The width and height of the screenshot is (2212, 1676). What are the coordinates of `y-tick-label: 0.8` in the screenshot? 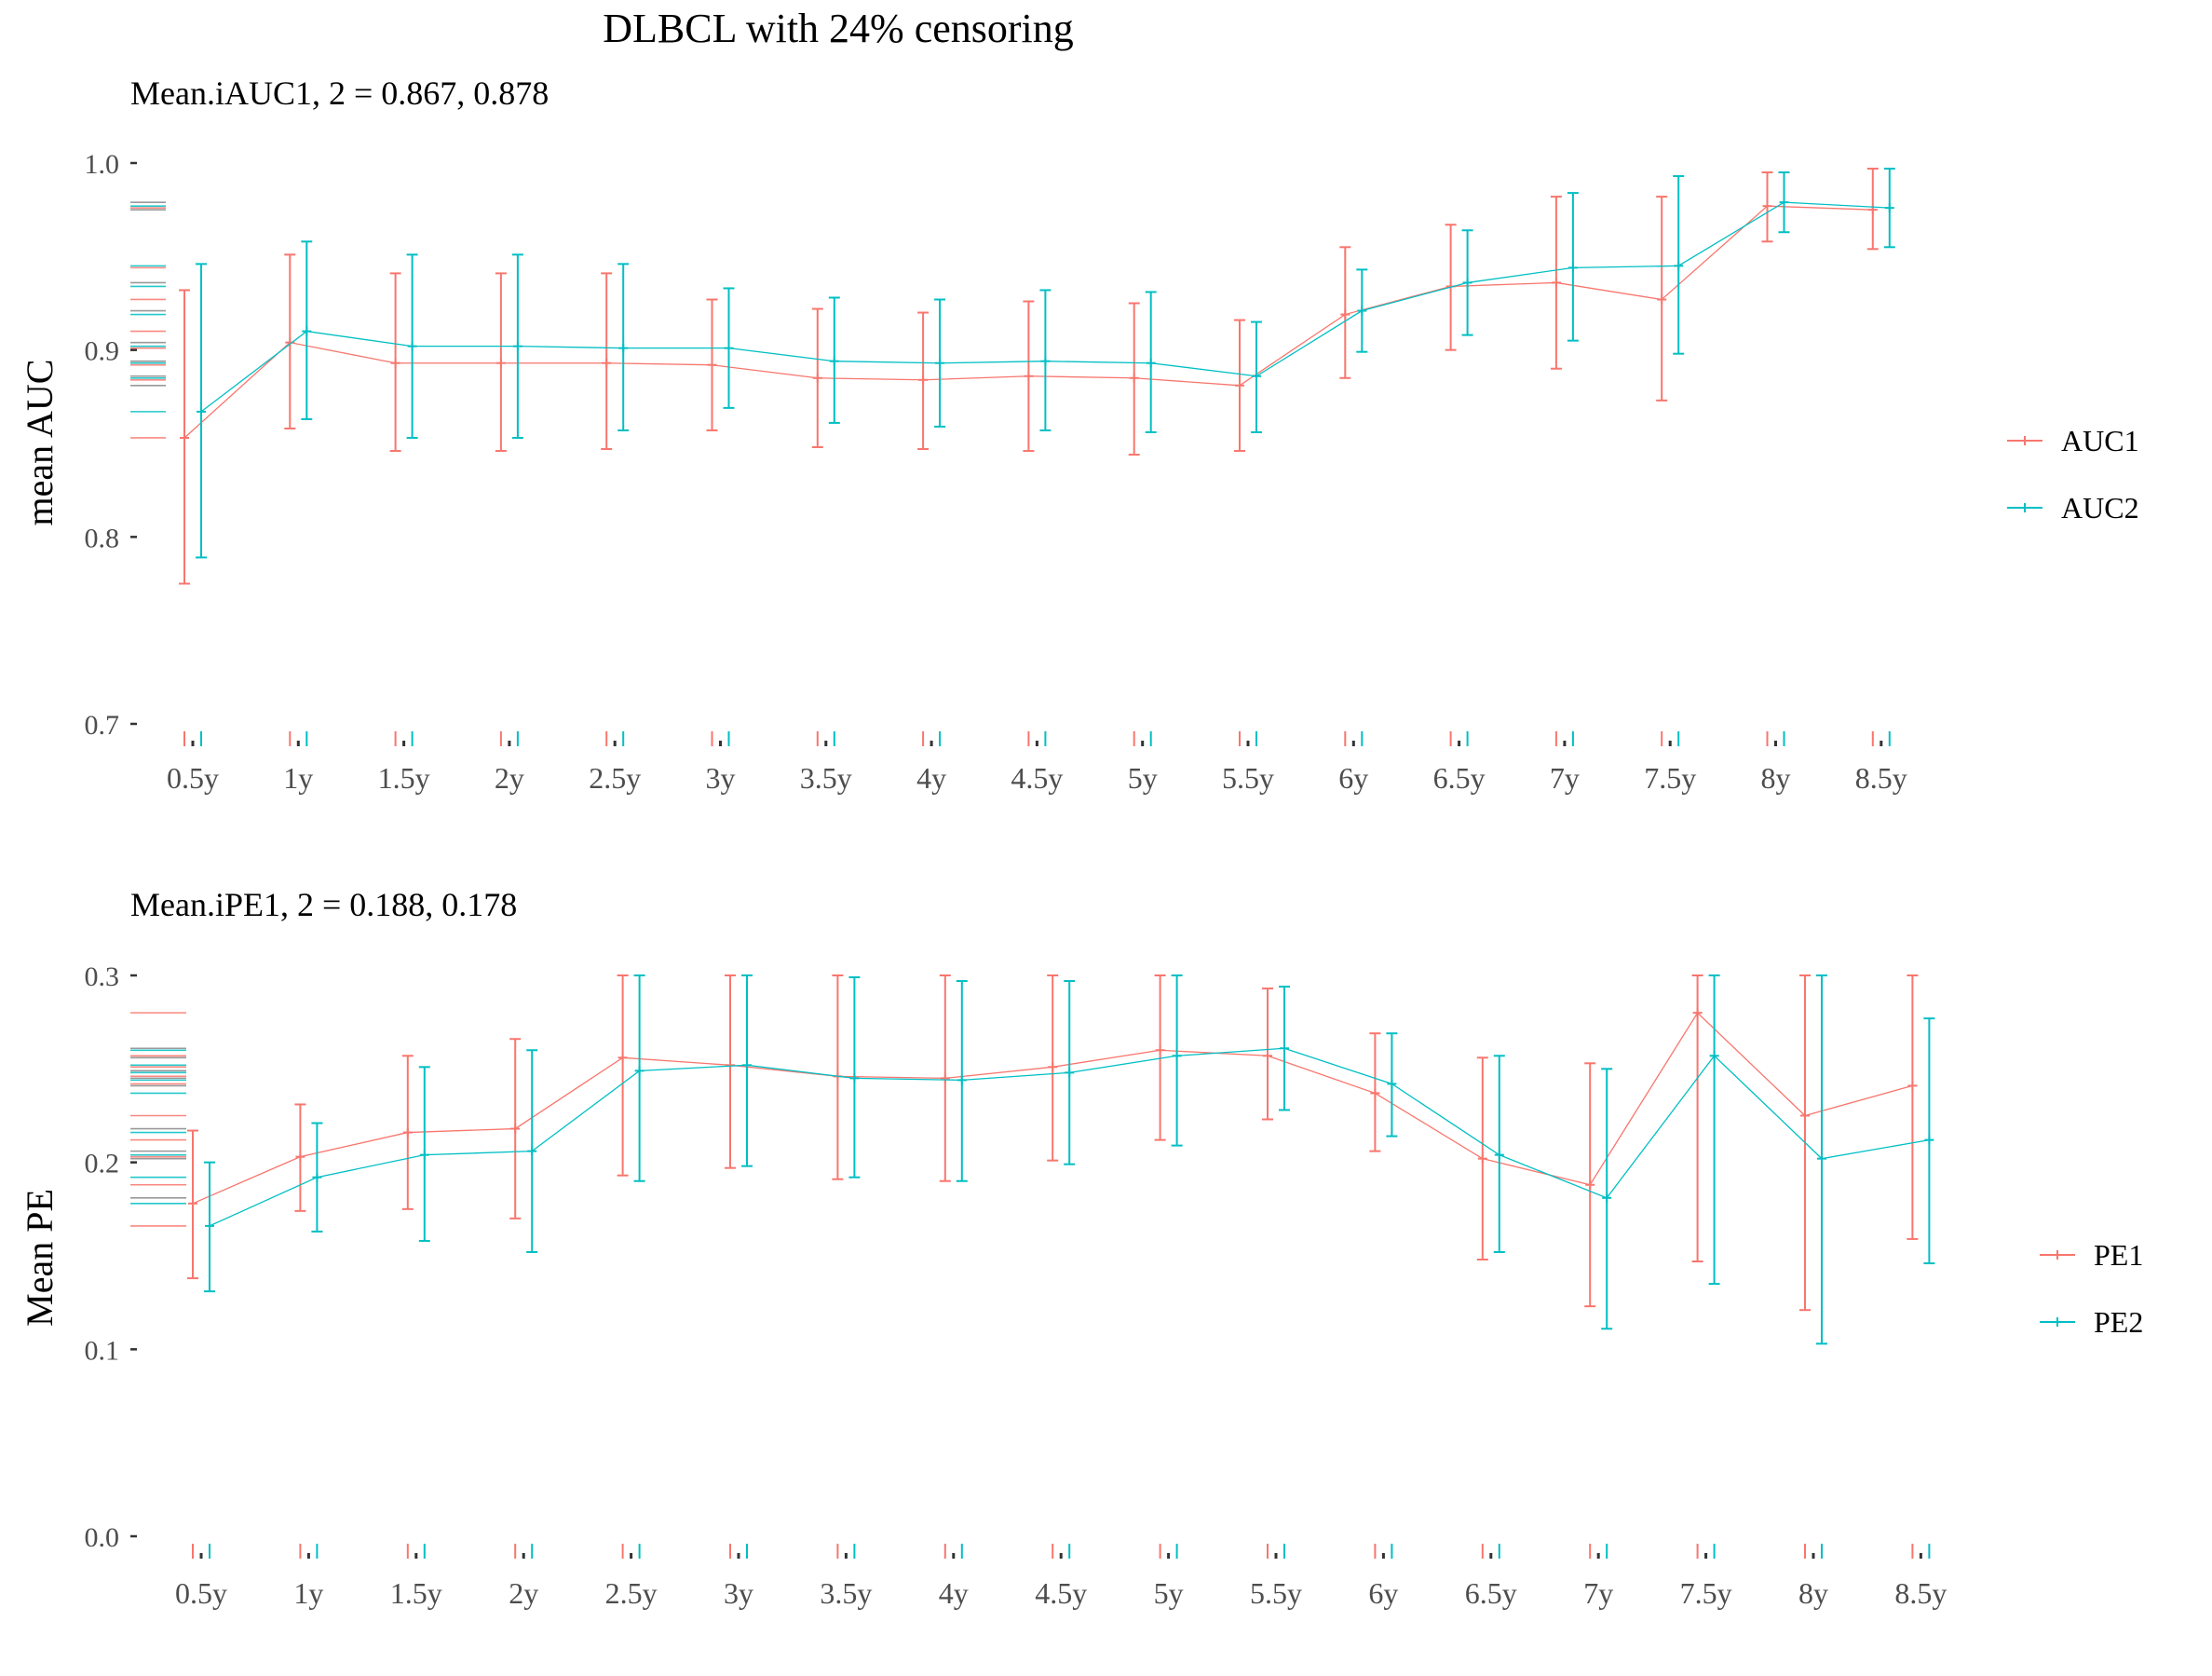 It's located at (103, 538).